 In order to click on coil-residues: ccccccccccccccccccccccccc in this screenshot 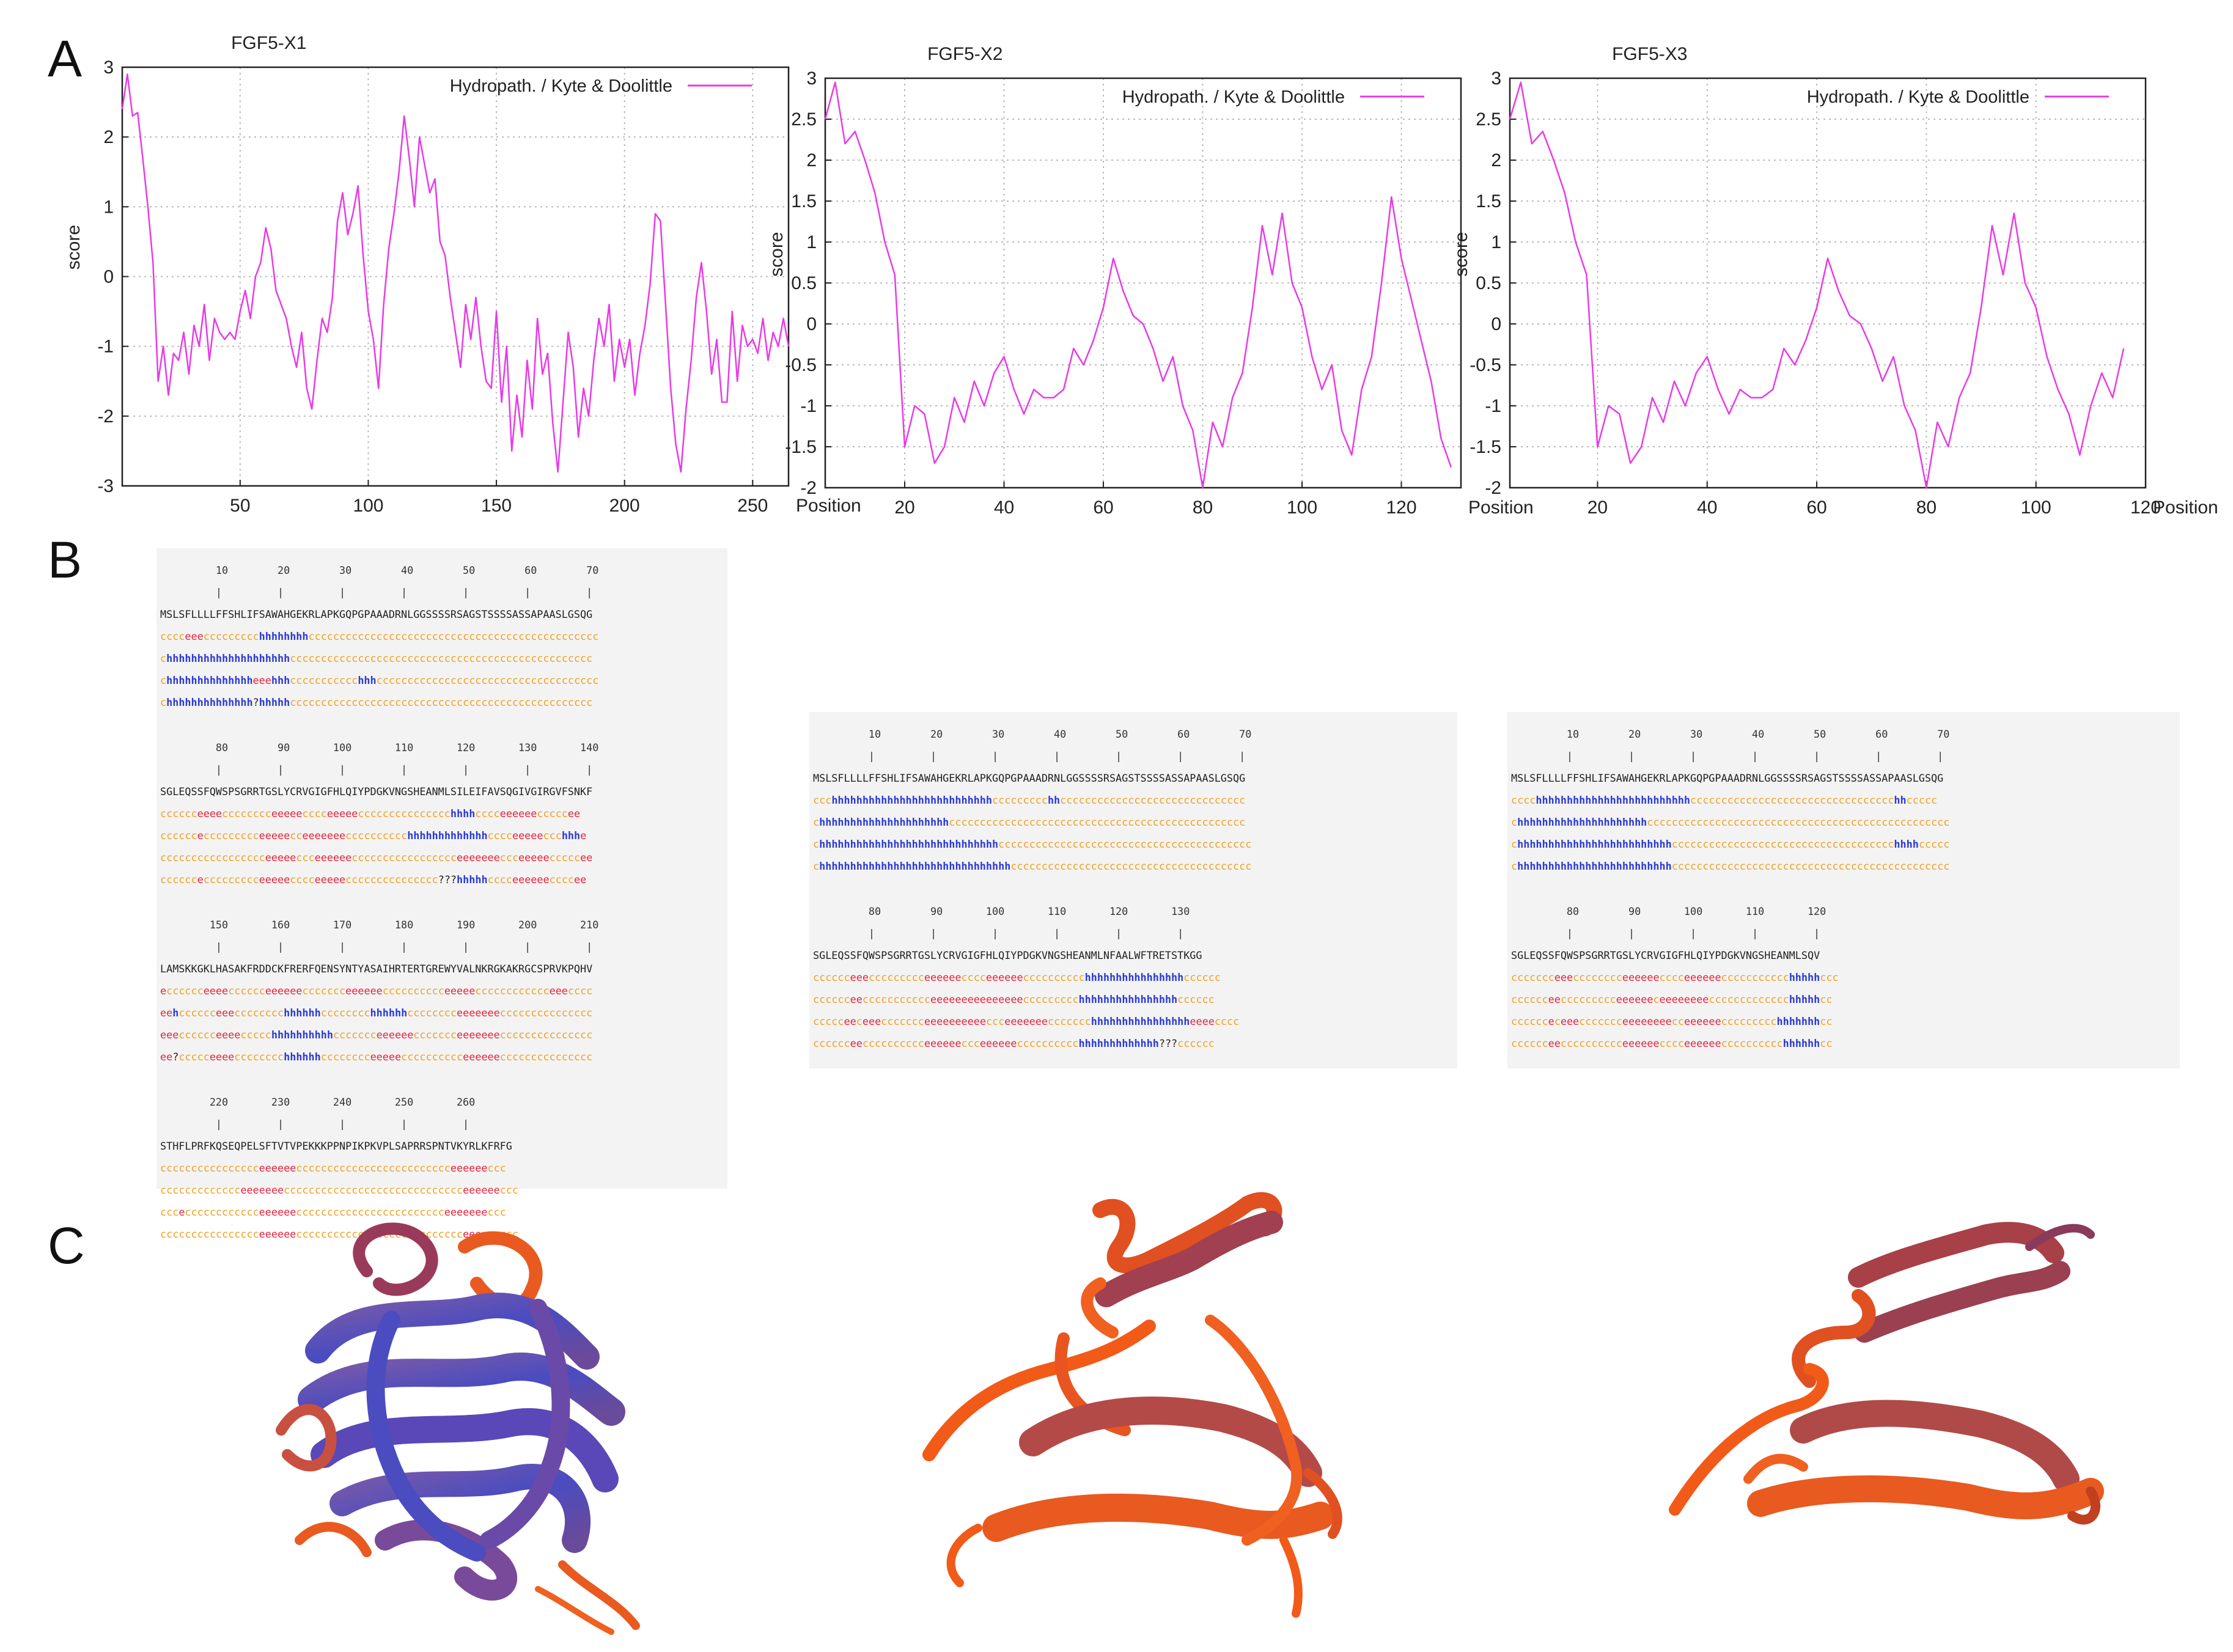, I will do `click(373, 1168)`.